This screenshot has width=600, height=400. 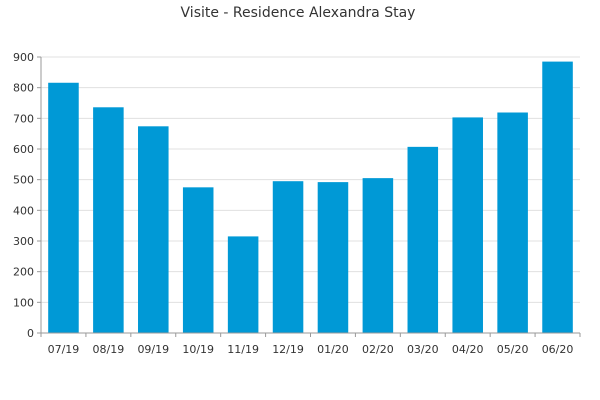 I want to click on y-tick-label: 100, so click(x=23, y=302).